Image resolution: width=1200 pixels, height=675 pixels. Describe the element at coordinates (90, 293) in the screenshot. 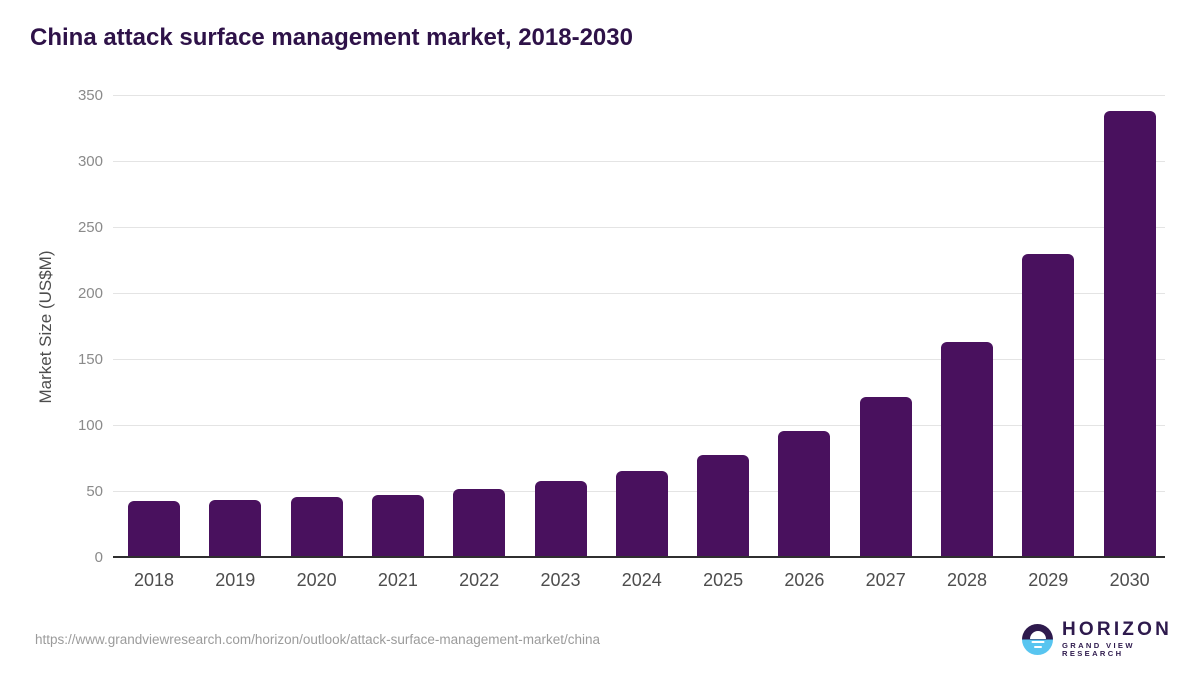

I see `y-tick-label-200: 200` at that location.